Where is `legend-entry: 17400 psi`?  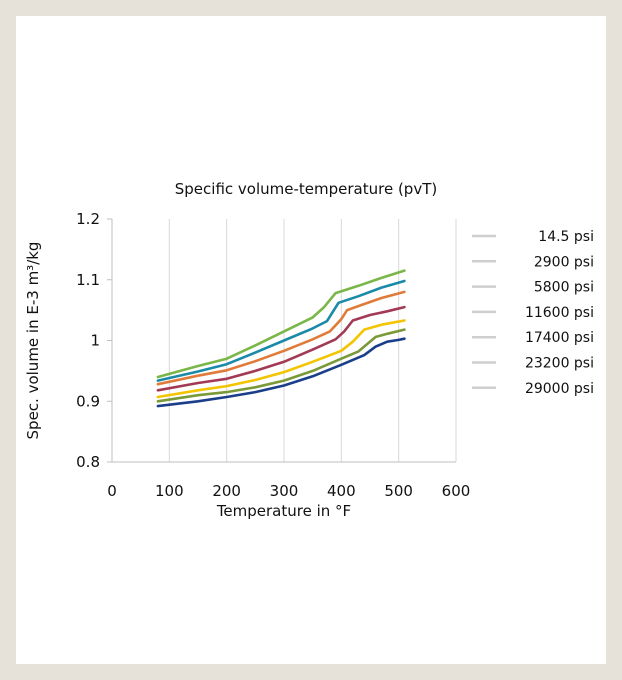 legend-entry: 17400 psi is located at coordinates (559, 338).